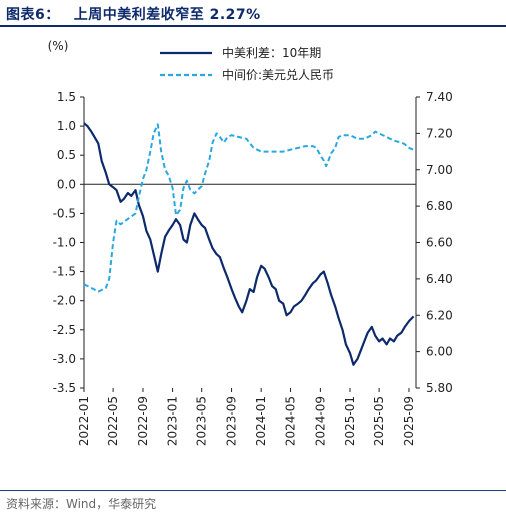 The width and height of the screenshot is (506, 517). Describe the element at coordinates (167, 15) in the screenshot. I see `figure-title-text: 上周中美利差收窄至 2.27%` at that location.